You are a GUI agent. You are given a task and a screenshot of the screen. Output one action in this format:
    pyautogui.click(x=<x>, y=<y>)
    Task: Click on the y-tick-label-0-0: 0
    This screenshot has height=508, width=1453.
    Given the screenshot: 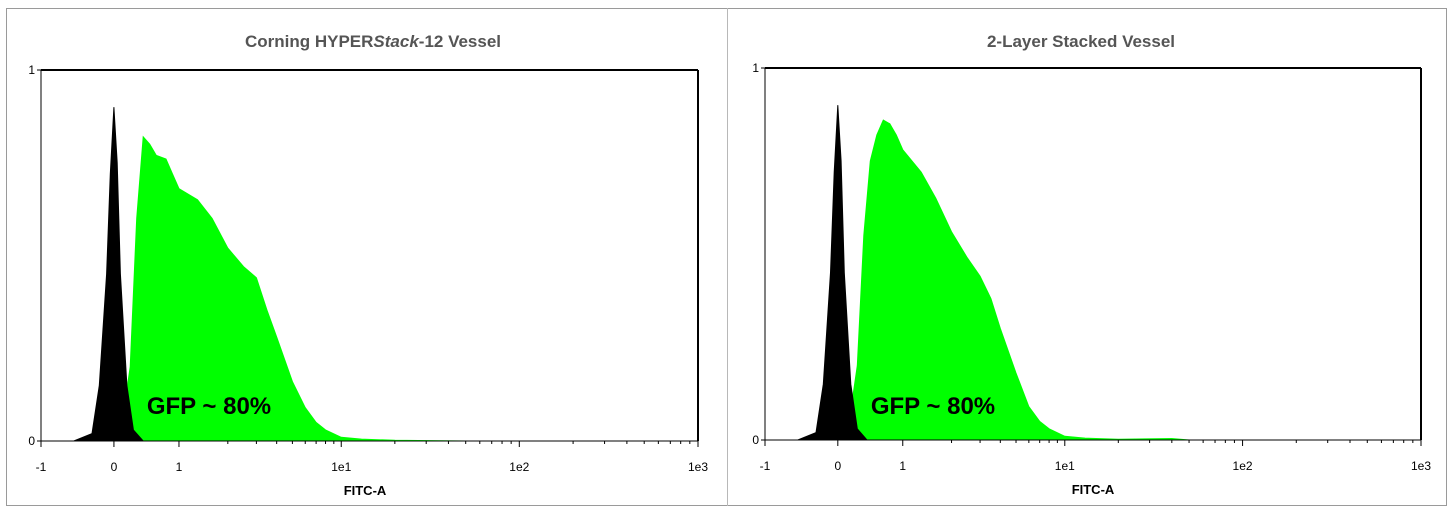 What is the action you would take?
    pyautogui.click(x=31, y=441)
    